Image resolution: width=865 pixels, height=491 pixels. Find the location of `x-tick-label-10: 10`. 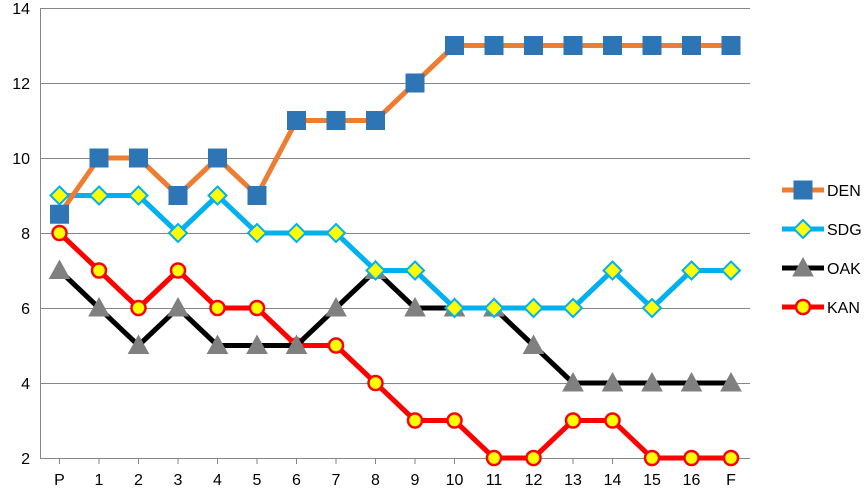

x-tick-label-10: 10 is located at coordinates (455, 480).